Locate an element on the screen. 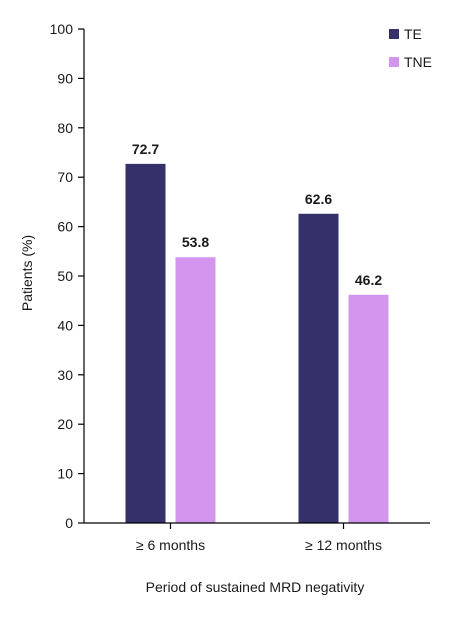 Image resolution: width=474 pixels, height=625 pixels. y-tick-label: 60 is located at coordinates (65, 227).